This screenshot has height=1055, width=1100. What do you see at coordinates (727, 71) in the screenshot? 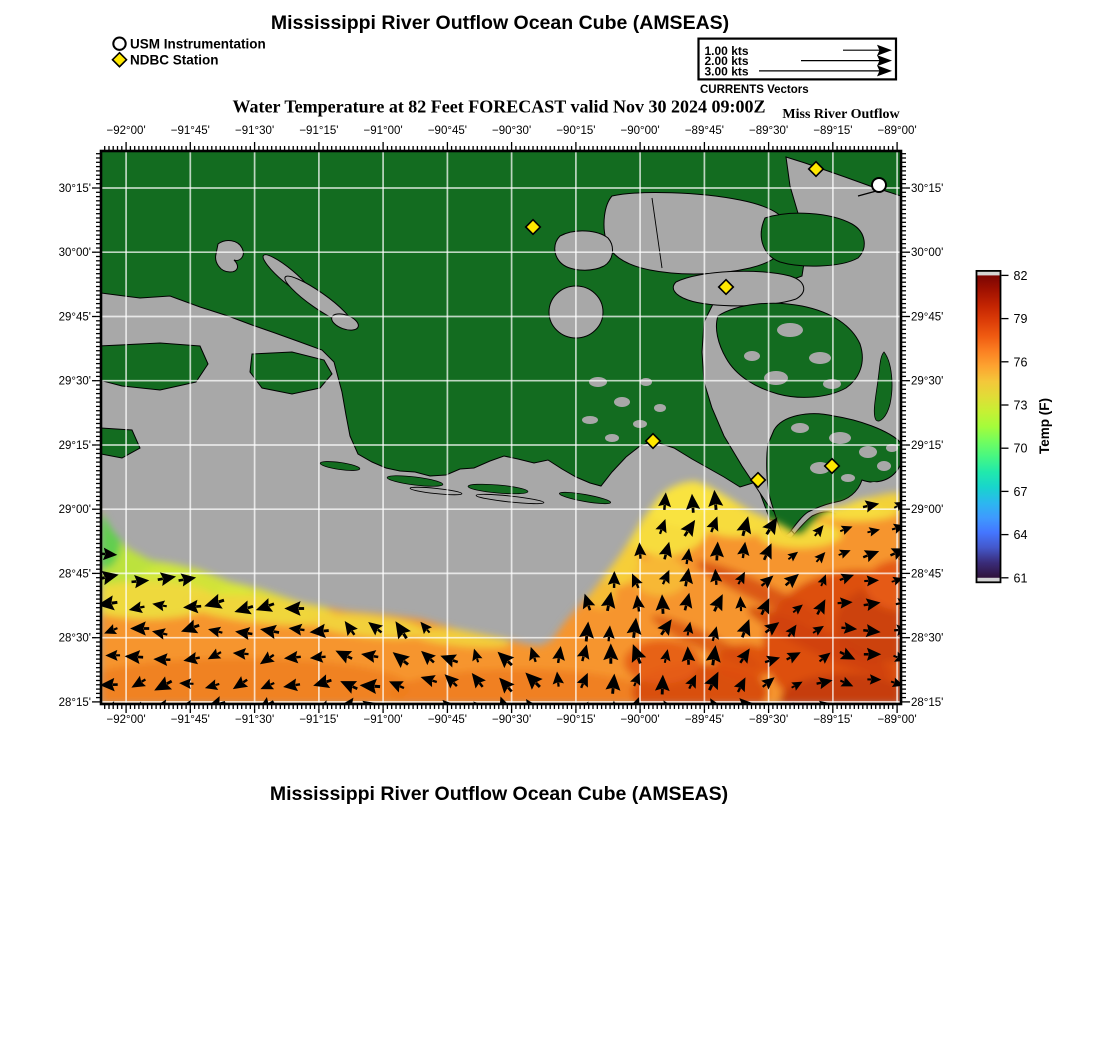
I see `svg-text: 3.00 kts` at bounding box center [727, 71].